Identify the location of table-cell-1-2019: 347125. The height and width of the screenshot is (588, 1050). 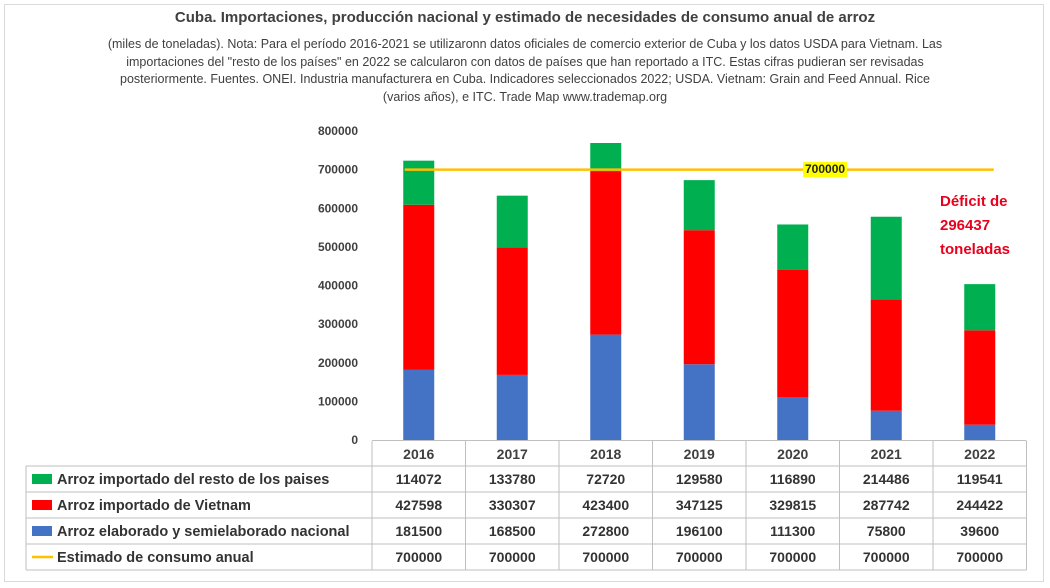
(699, 505).